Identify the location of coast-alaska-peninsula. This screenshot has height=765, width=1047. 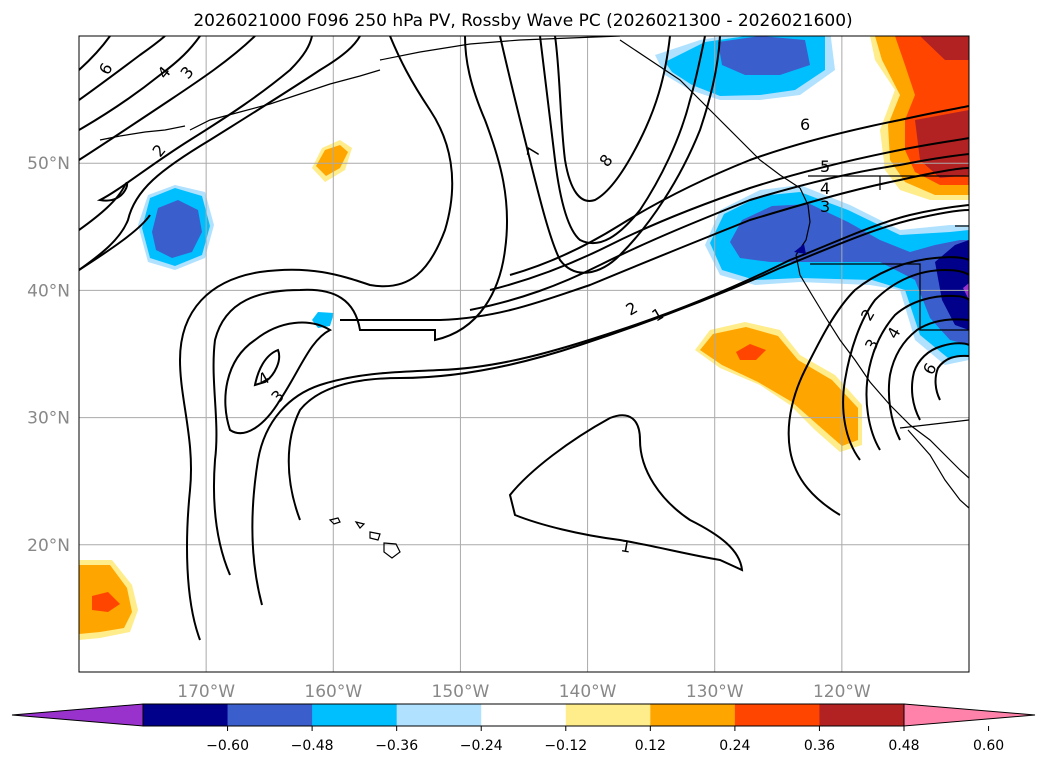
(285, 100).